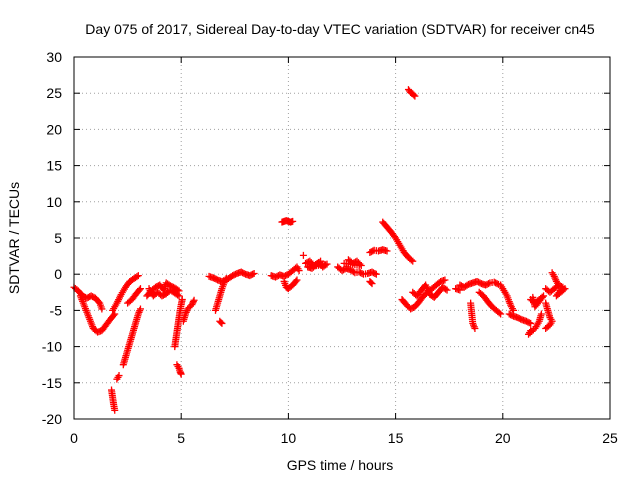 The height and width of the screenshot is (480, 640). What do you see at coordinates (58, 274) in the screenshot?
I see `y-tick-label: 0` at bounding box center [58, 274].